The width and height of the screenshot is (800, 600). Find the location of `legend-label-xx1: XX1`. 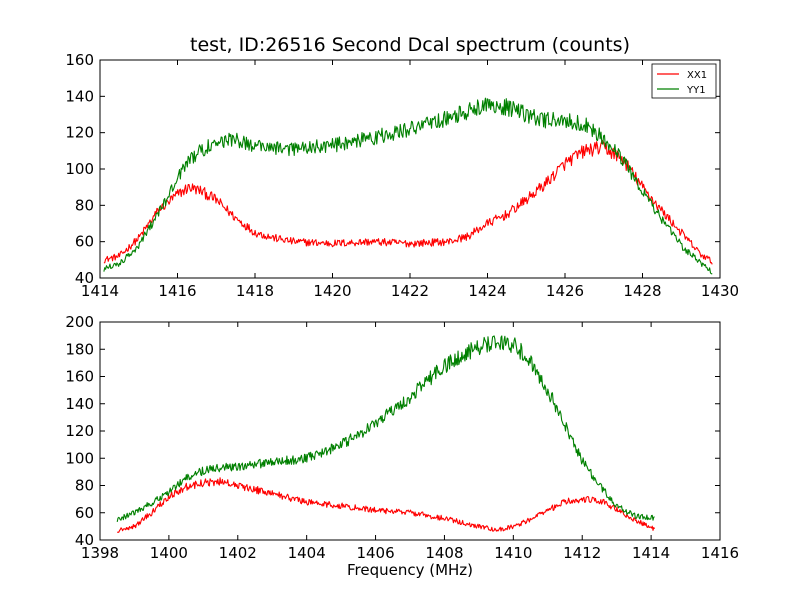

legend-label-xx1: XX1 is located at coordinates (697, 75).